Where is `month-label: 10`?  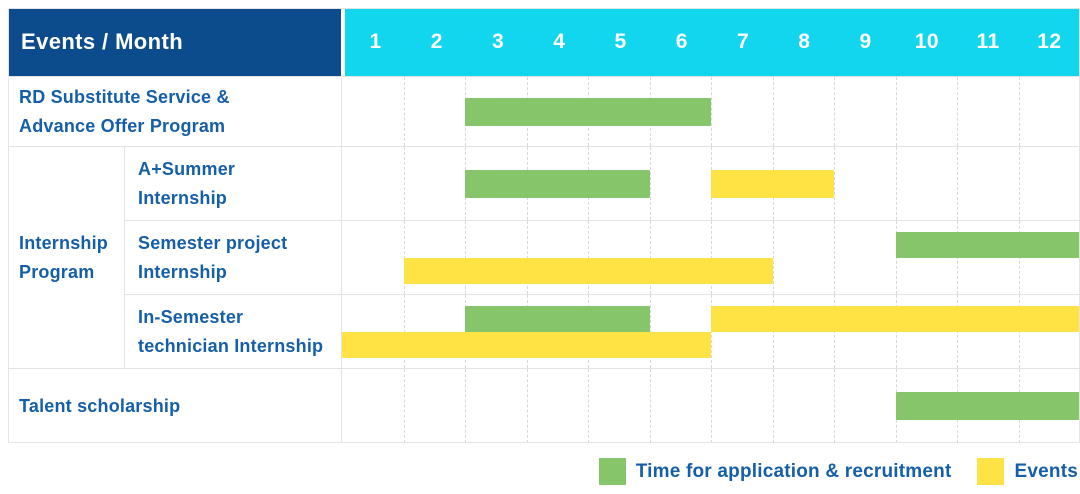
month-label: 10 is located at coordinates (927, 41).